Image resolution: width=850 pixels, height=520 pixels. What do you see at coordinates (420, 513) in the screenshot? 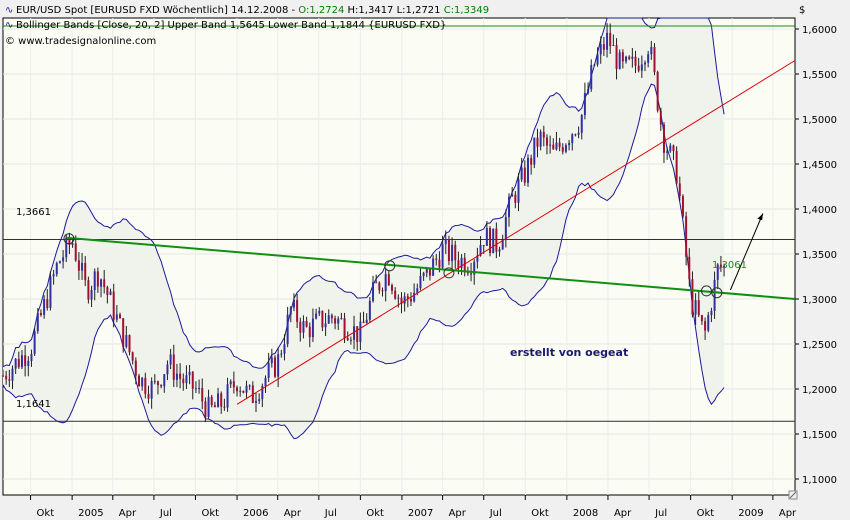
I see `x-tick-label: 2007` at bounding box center [420, 513].